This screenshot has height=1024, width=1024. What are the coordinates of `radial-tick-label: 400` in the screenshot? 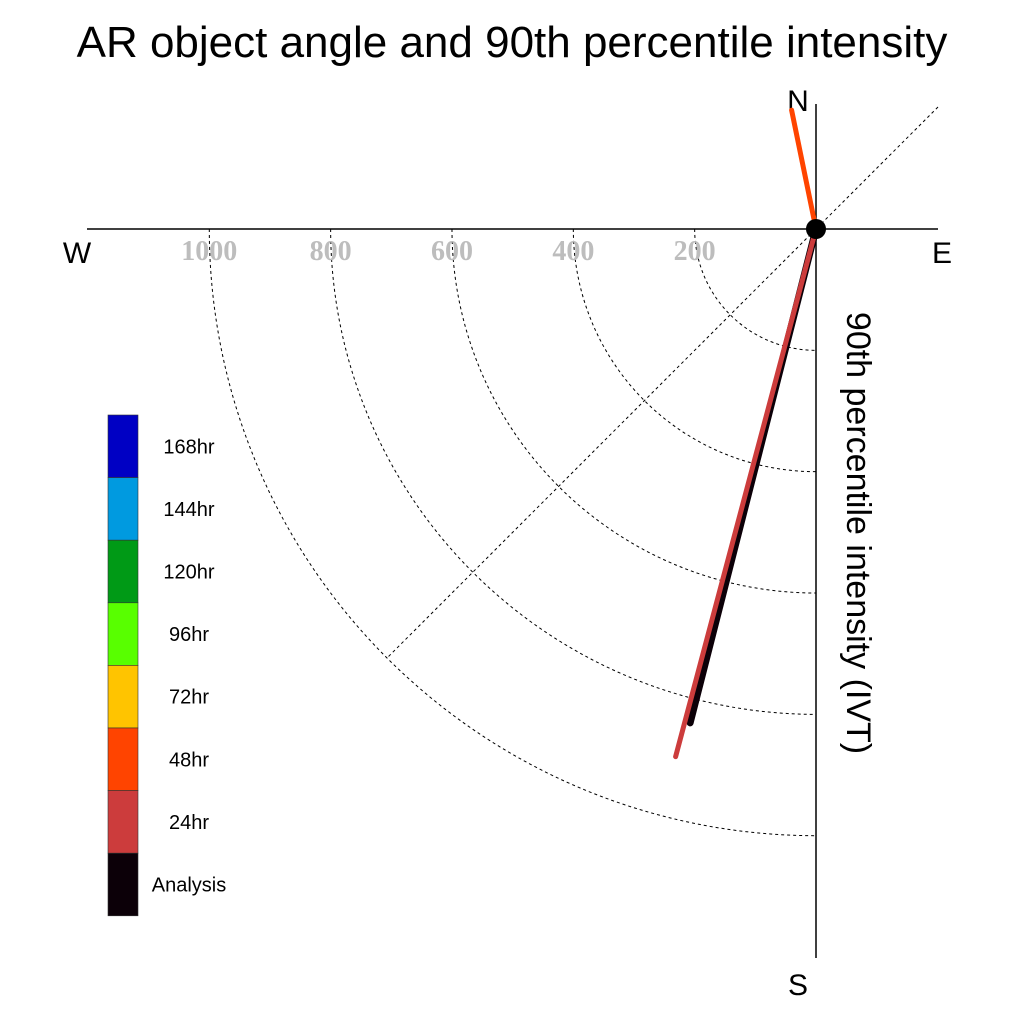 It's located at (573, 251).